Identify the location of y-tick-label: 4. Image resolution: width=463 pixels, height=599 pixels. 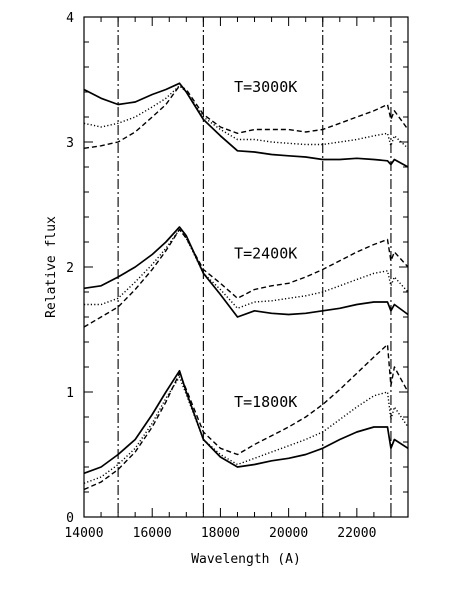
(70, 18).